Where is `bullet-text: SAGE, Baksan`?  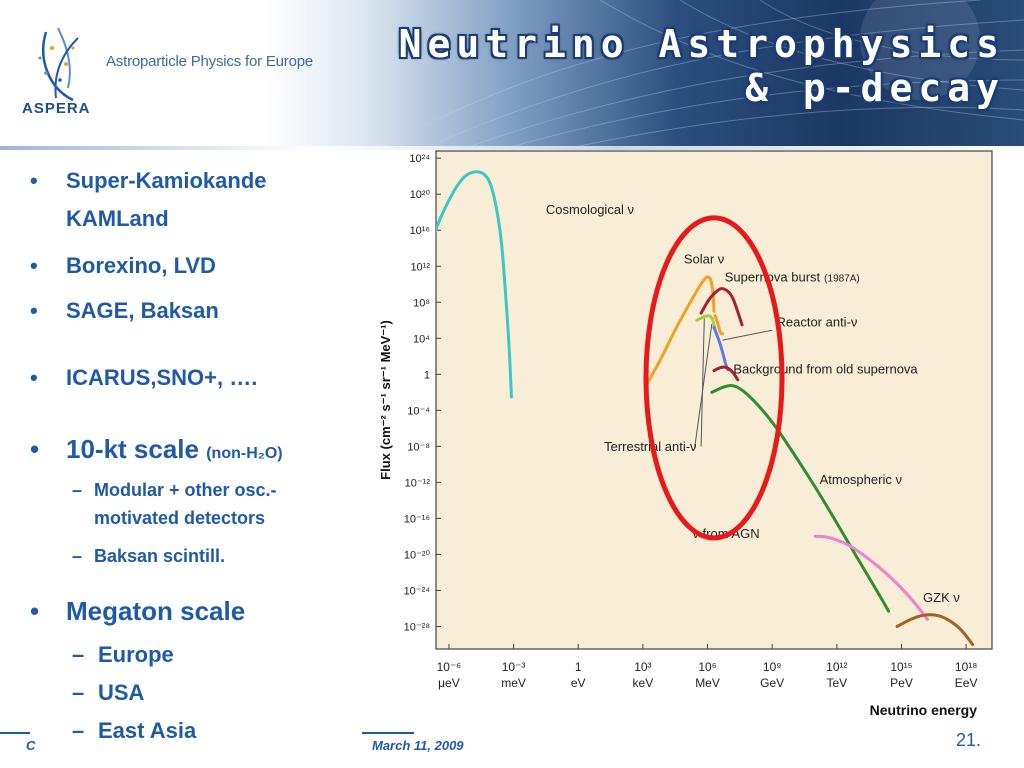
bullet-text: SAGE, Baksan is located at coordinates (142, 310).